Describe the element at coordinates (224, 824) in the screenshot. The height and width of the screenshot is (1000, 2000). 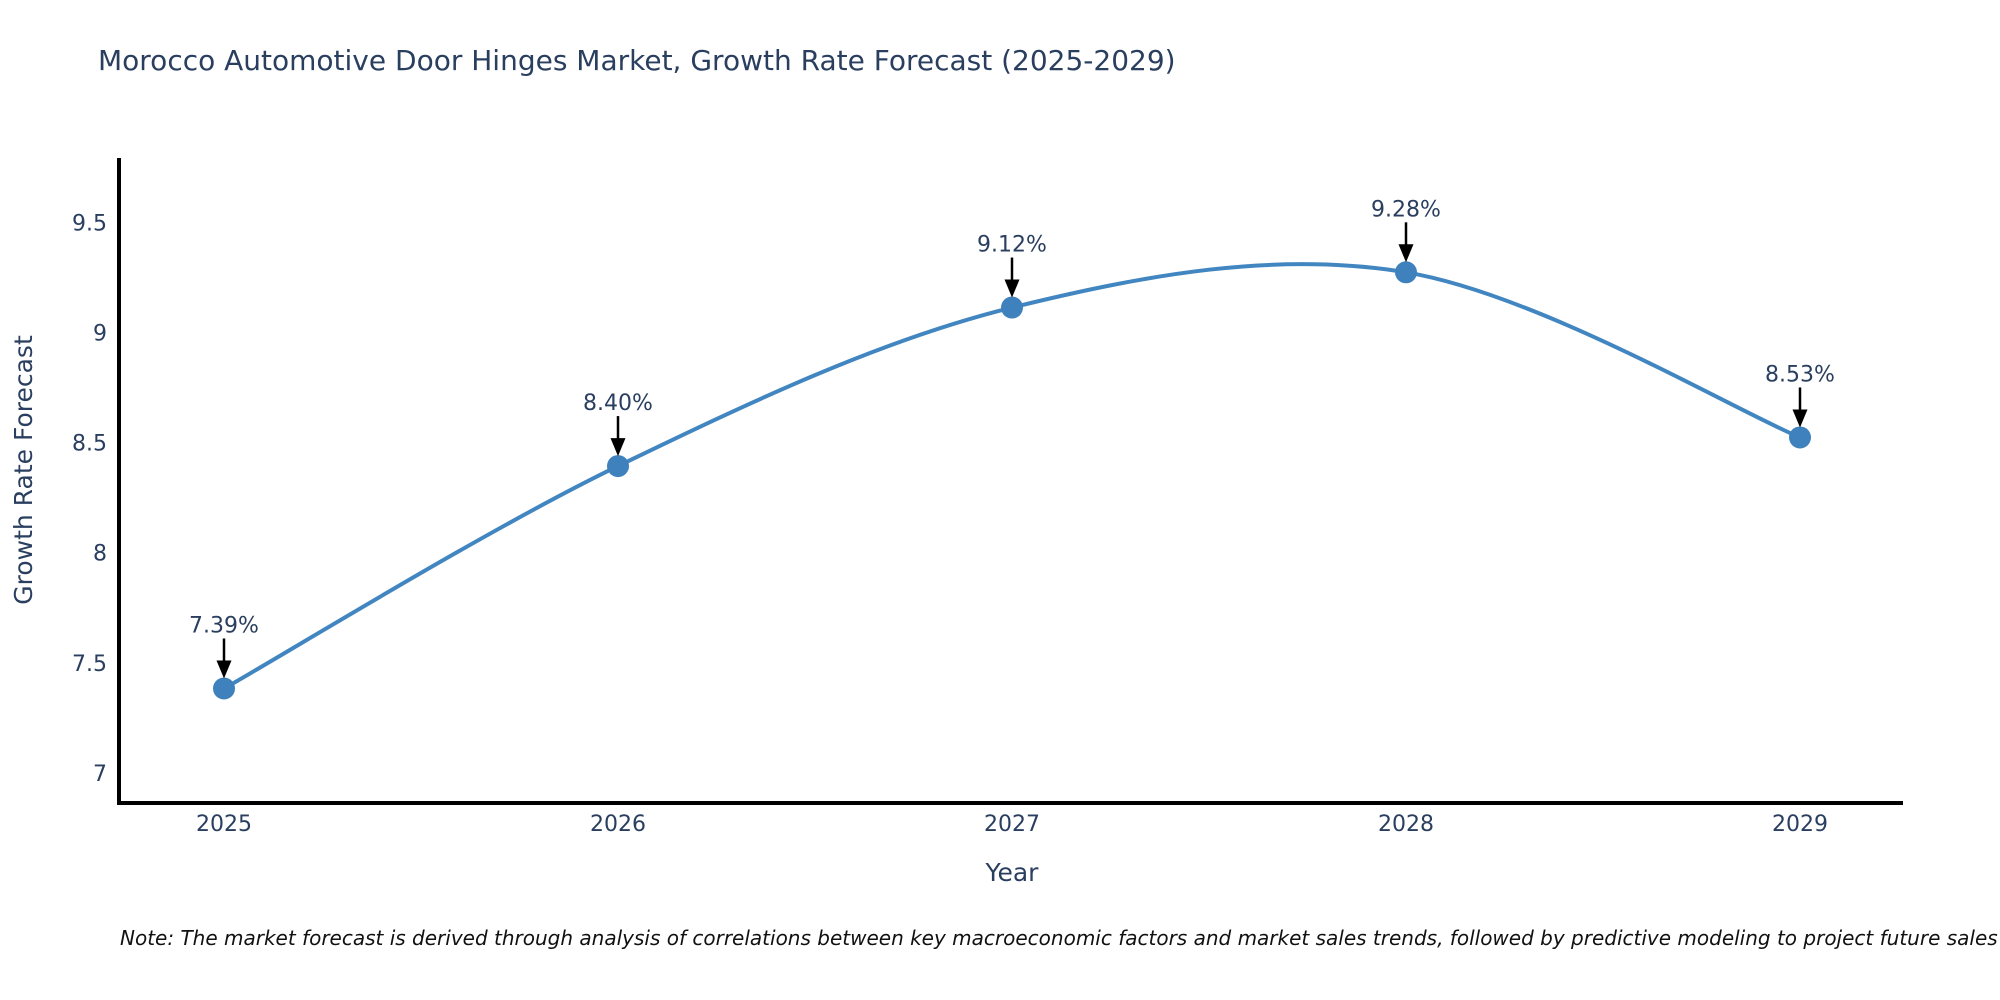
I see `x-tick-label: 2025` at that location.